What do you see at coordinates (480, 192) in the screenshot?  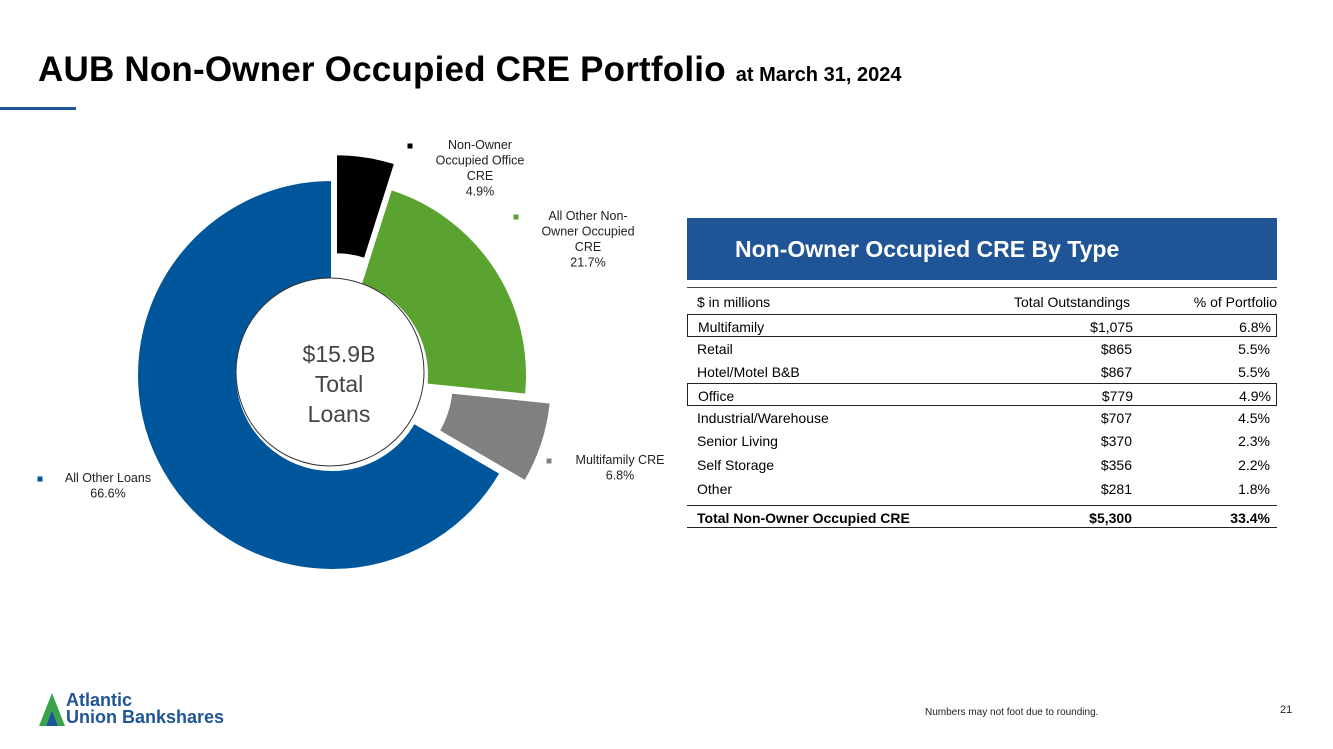 I see `label-office-cre: 4.9%` at bounding box center [480, 192].